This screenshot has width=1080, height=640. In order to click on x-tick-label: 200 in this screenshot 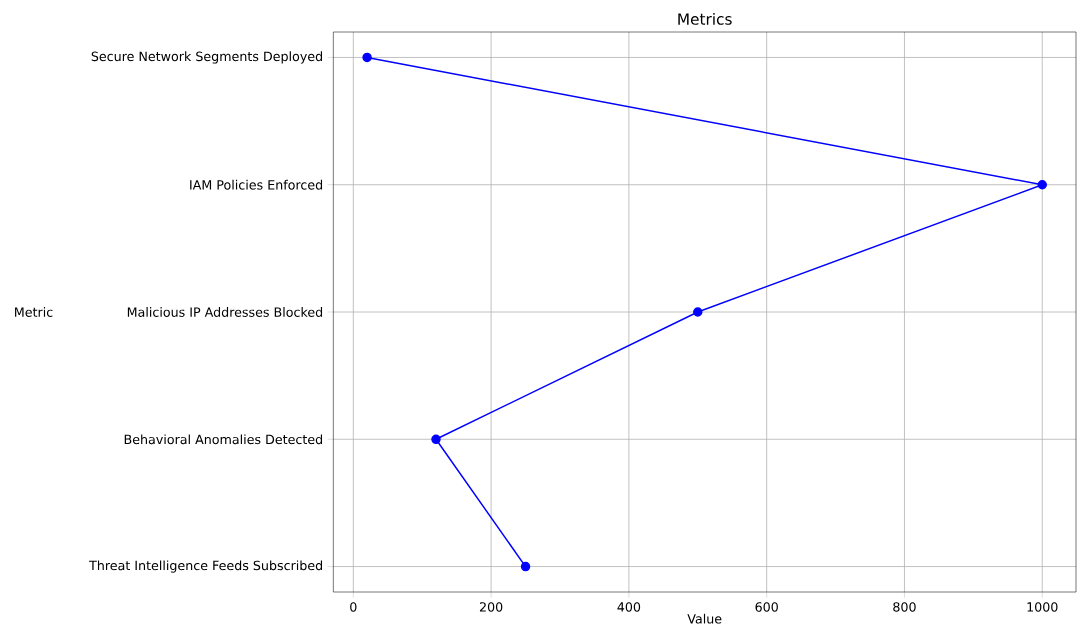, I will do `click(491, 607)`.